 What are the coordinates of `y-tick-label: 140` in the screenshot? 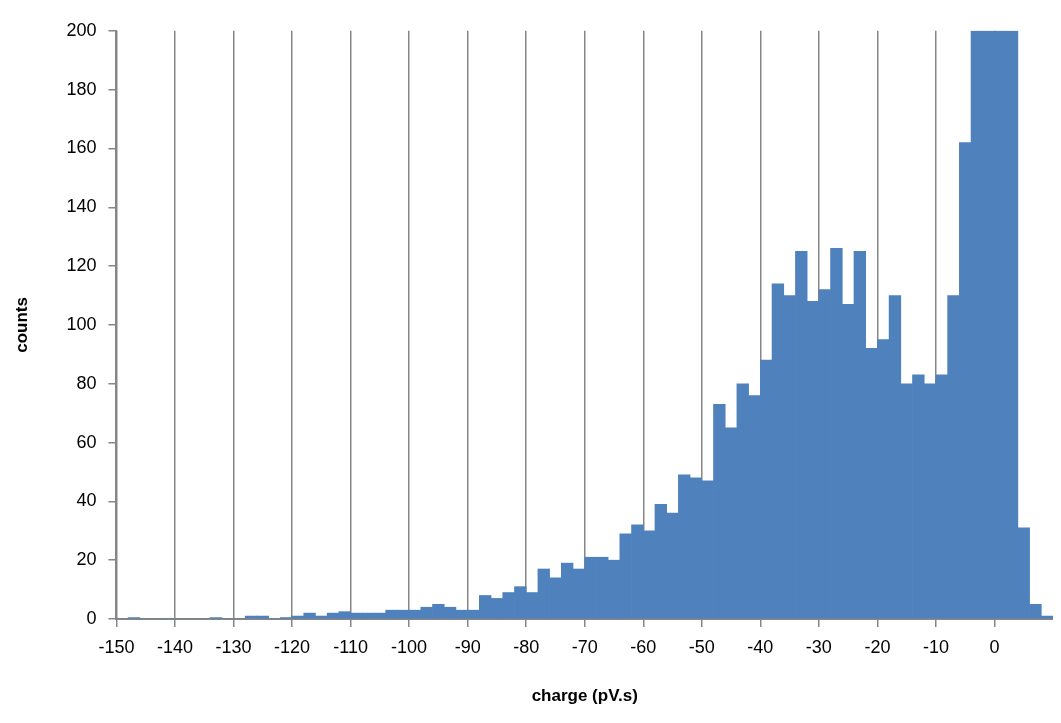 It's located at (81, 206).